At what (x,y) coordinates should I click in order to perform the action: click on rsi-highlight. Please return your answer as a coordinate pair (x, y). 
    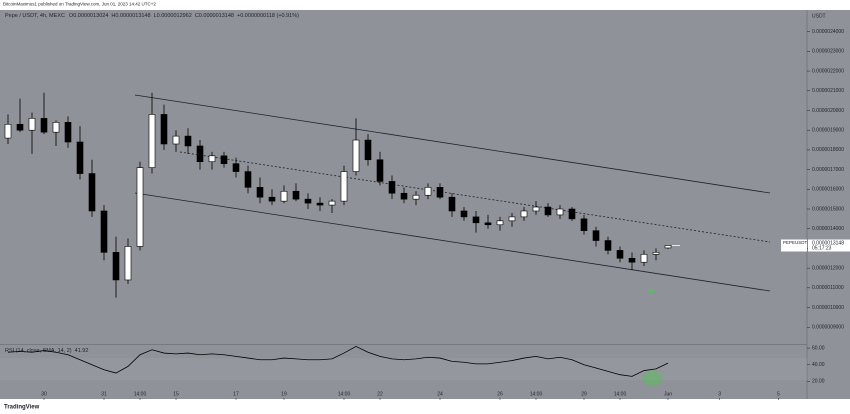
    Looking at the image, I should click on (652, 378).